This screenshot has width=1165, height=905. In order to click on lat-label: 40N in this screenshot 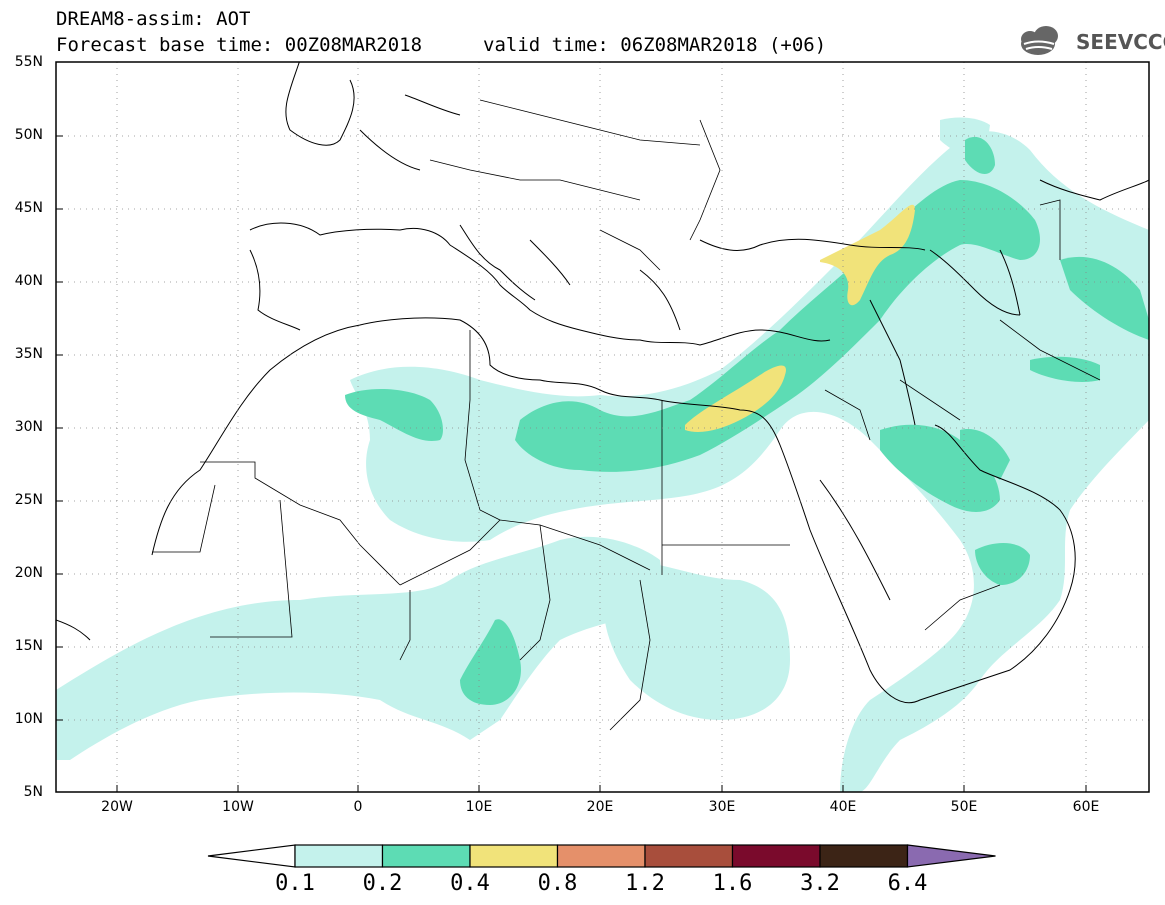, I will do `click(28, 281)`.